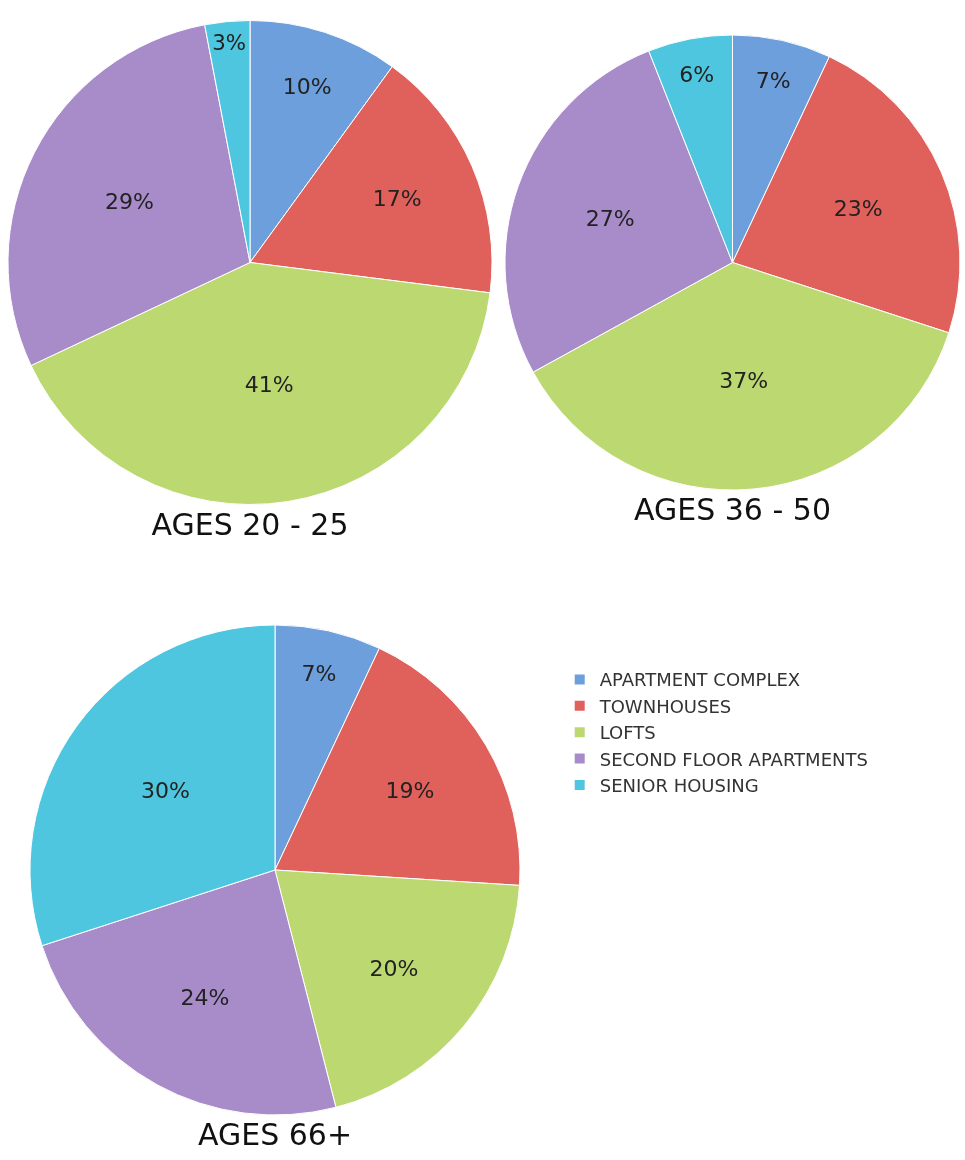 Image resolution: width=965 pixels, height=1160 pixels. I want to click on data-label: 10%, so click(307, 87).